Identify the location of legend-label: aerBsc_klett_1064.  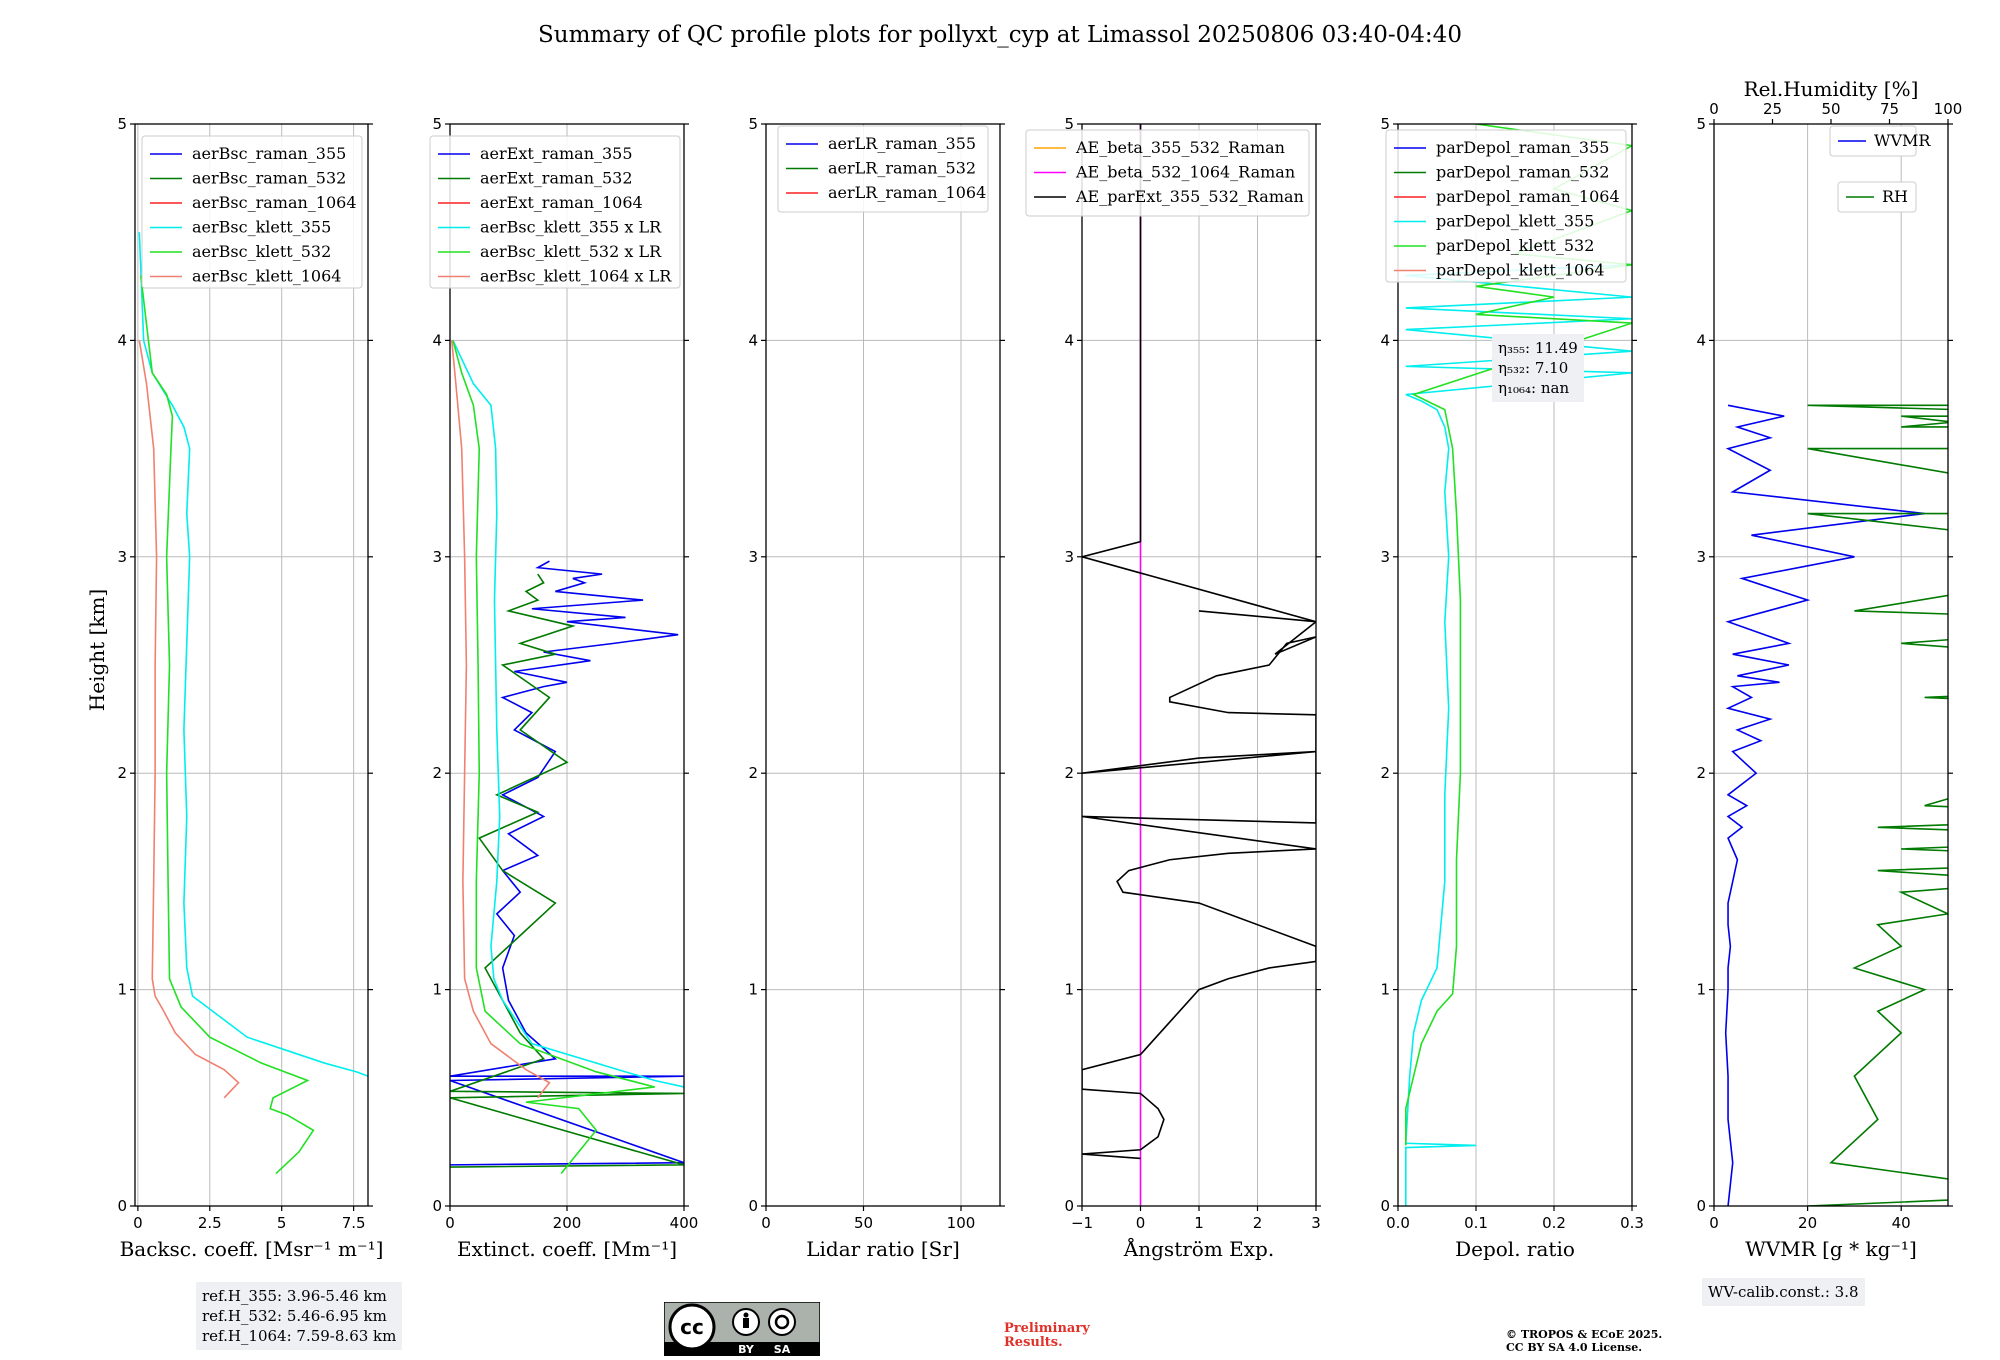
(266, 276).